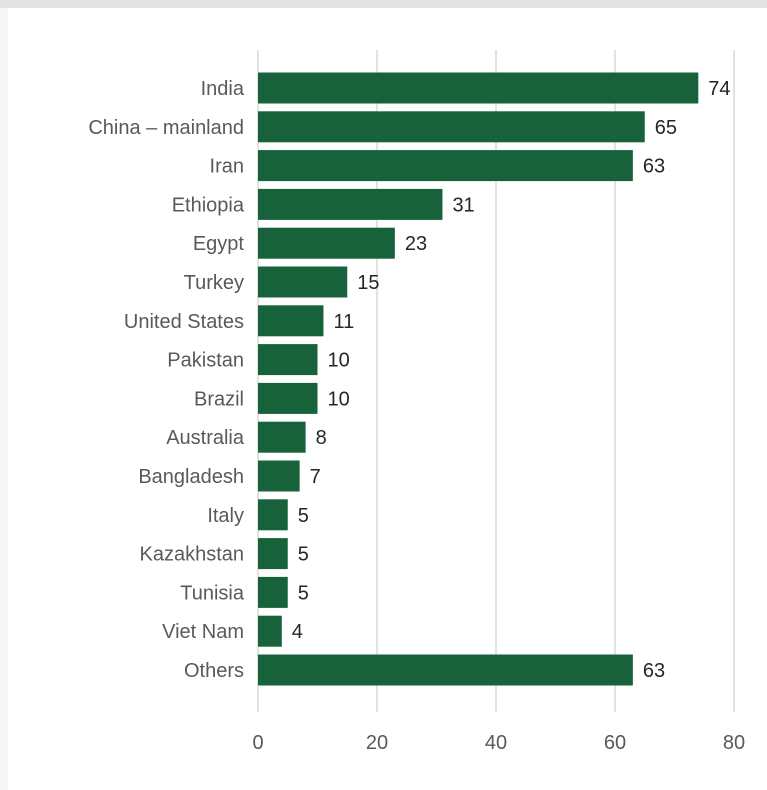 This screenshot has width=767, height=790. I want to click on category-label: Egypt, so click(219, 244).